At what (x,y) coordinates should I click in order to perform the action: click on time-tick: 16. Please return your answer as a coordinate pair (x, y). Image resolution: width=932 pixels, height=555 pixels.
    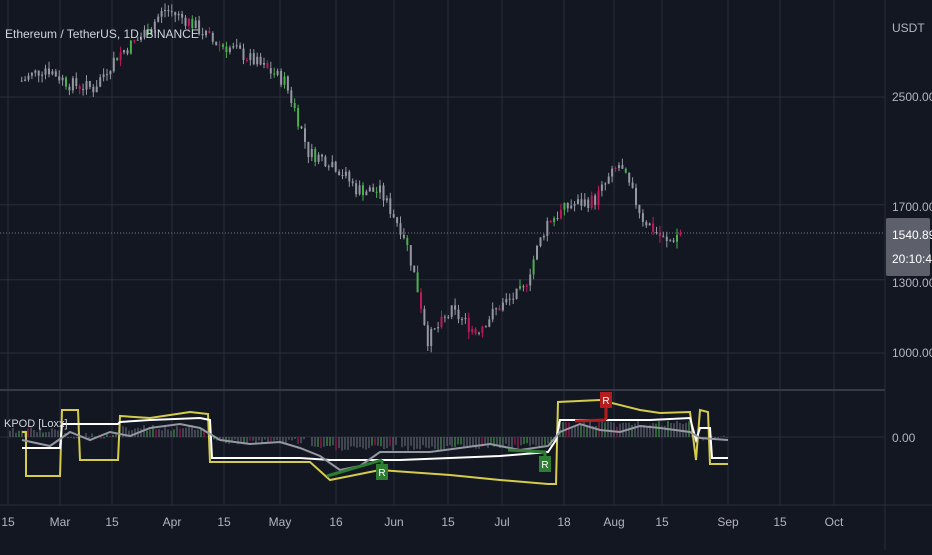
    Looking at the image, I should click on (336, 522).